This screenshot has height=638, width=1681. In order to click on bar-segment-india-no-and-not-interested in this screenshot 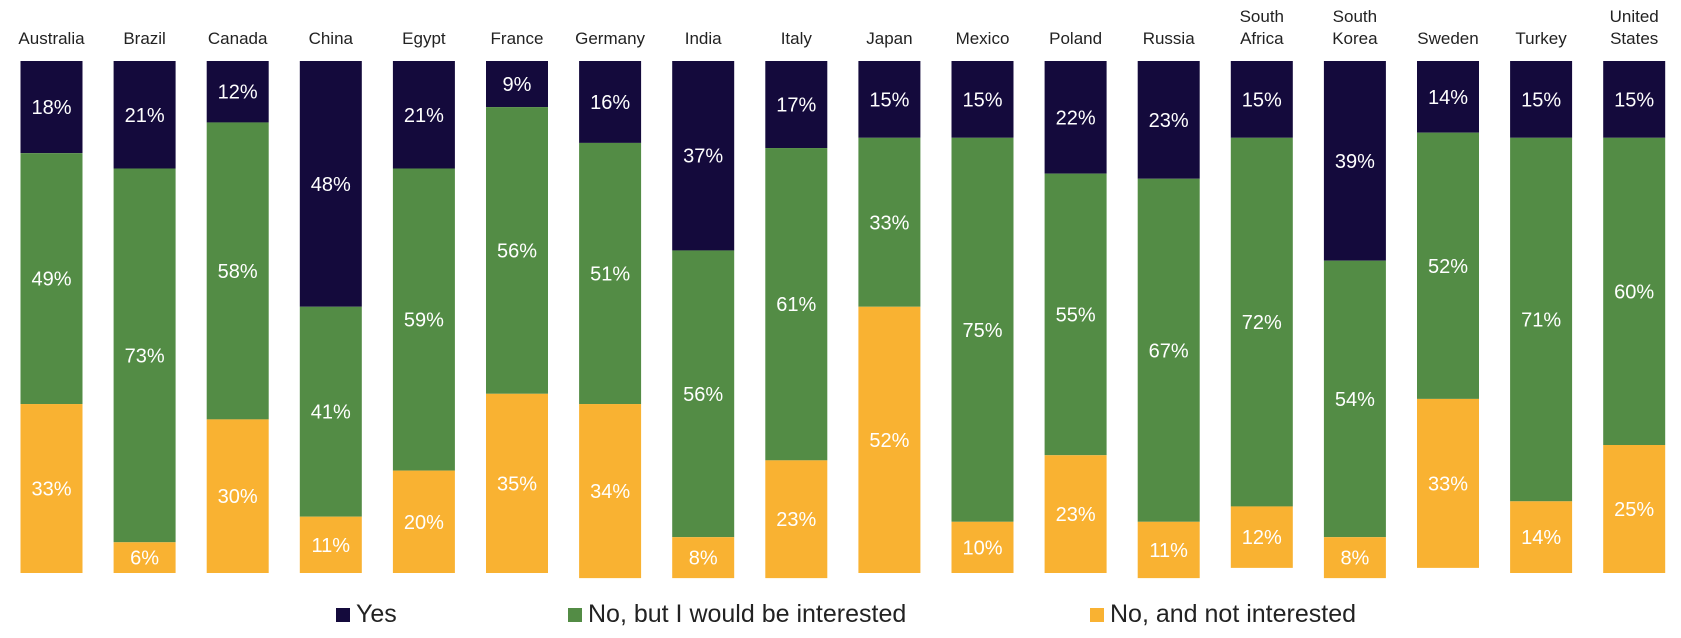, I will do `click(703, 558)`.